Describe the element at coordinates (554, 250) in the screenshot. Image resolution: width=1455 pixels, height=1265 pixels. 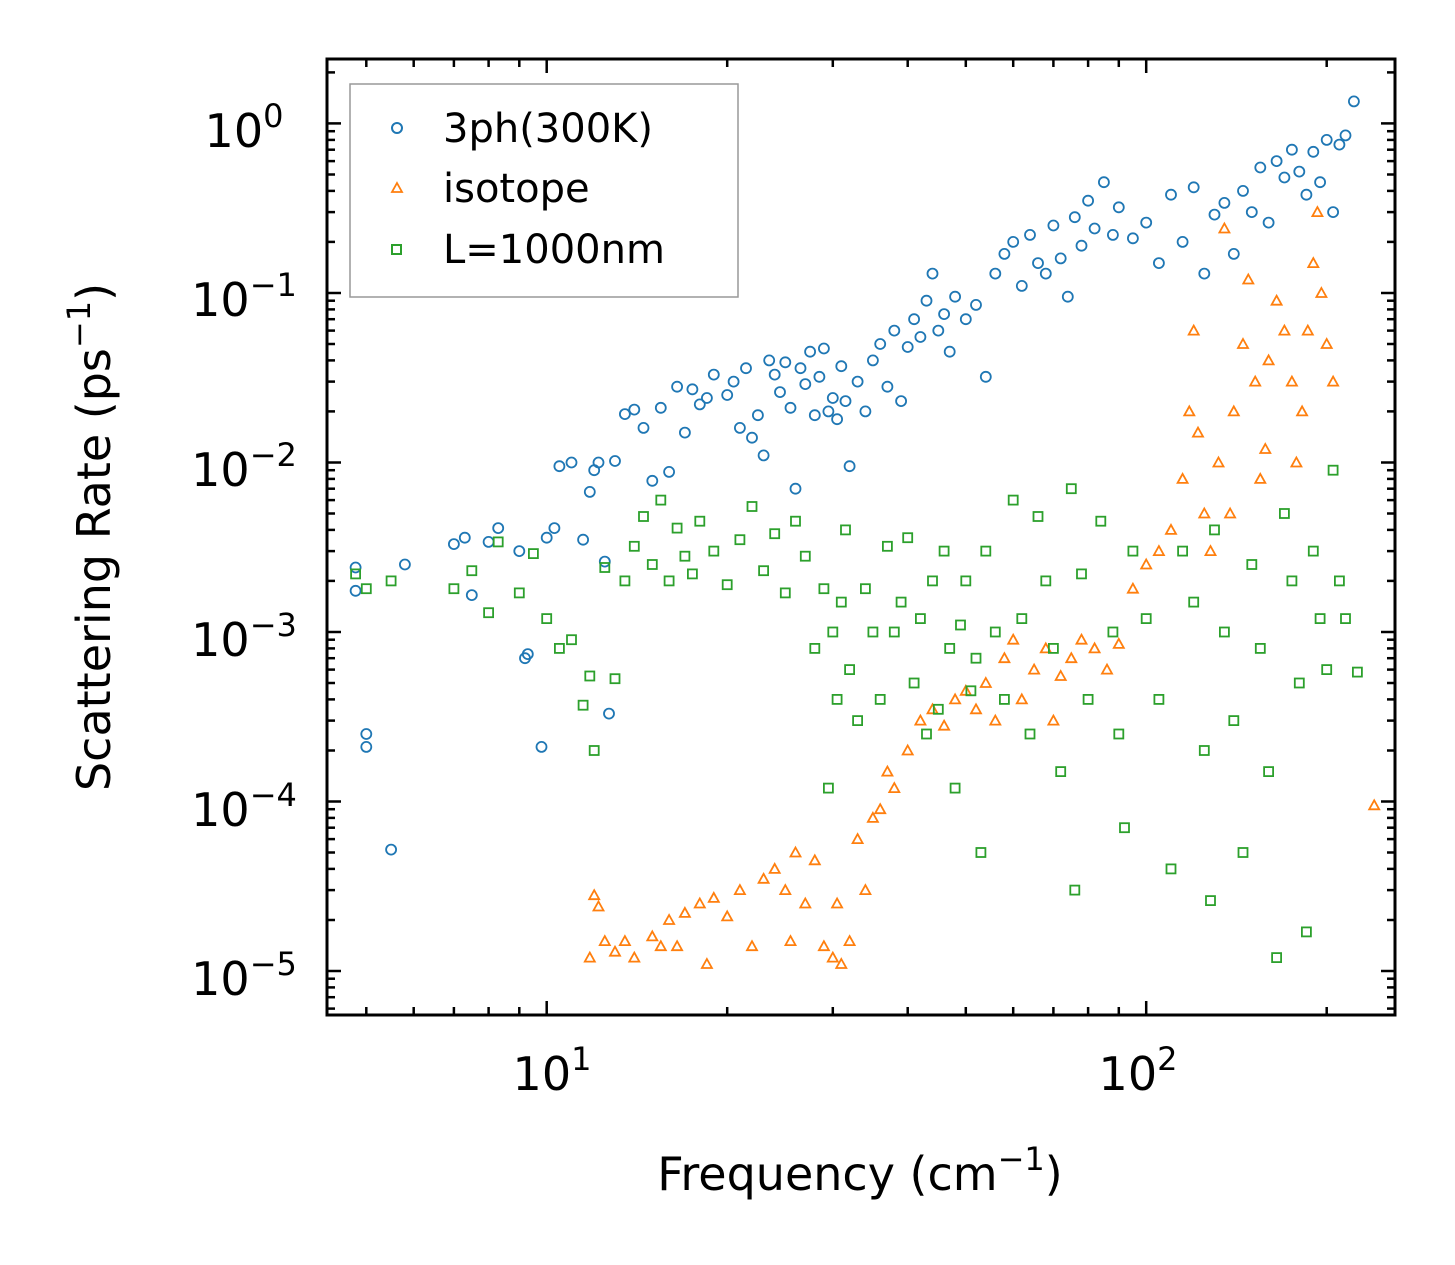
I see `legend-label-l1000nm: L=1000nm` at that location.